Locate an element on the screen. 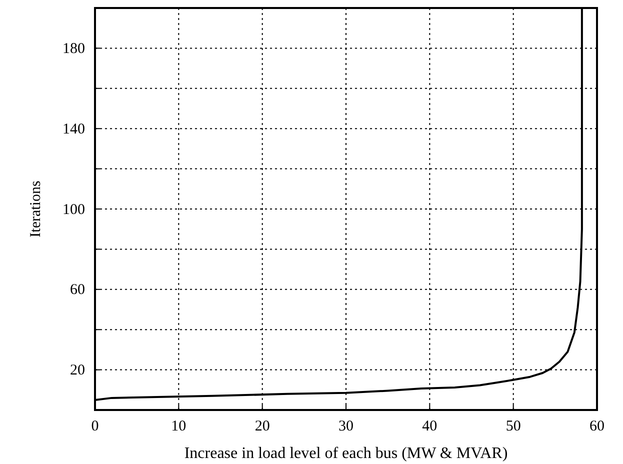 This screenshot has height=464, width=623. y-tick-label: 180 is located at coordinates (73, 49).